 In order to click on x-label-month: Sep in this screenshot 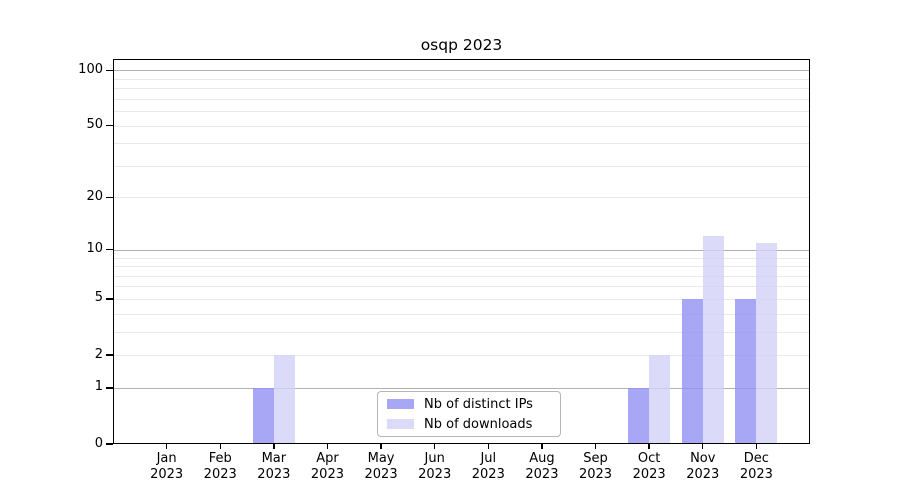, I will do `click(595, 458)`.